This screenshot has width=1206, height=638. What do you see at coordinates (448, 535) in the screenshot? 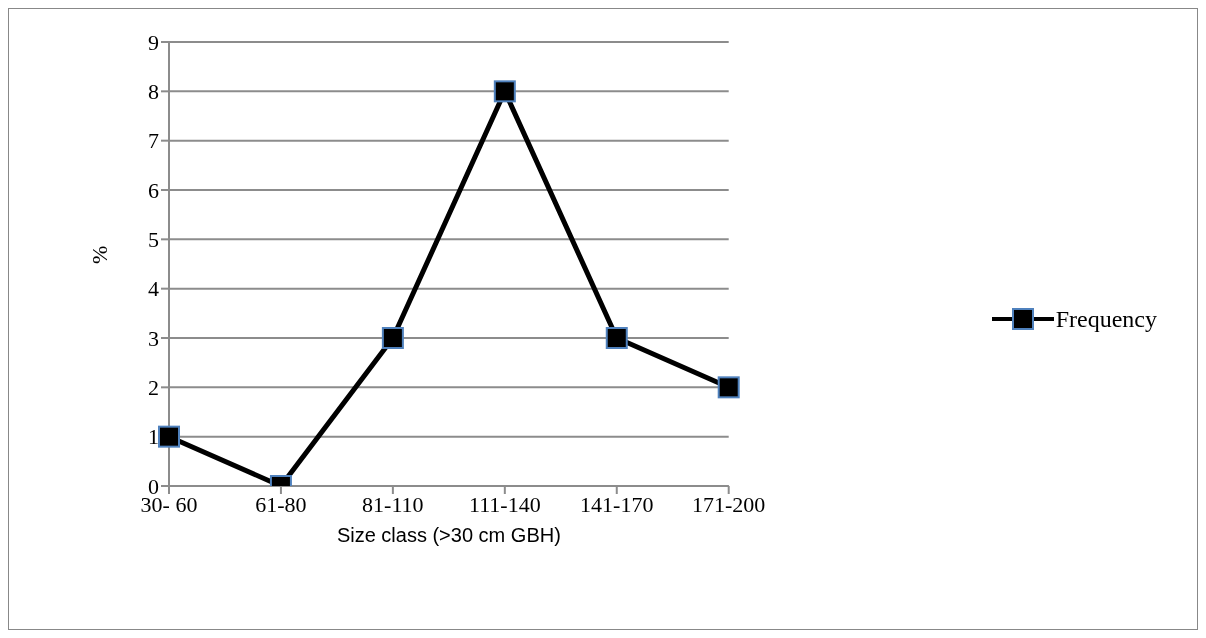
I see `x-axis-title: Size class (>30 cm GBH)` at bounding box center [448, 535].